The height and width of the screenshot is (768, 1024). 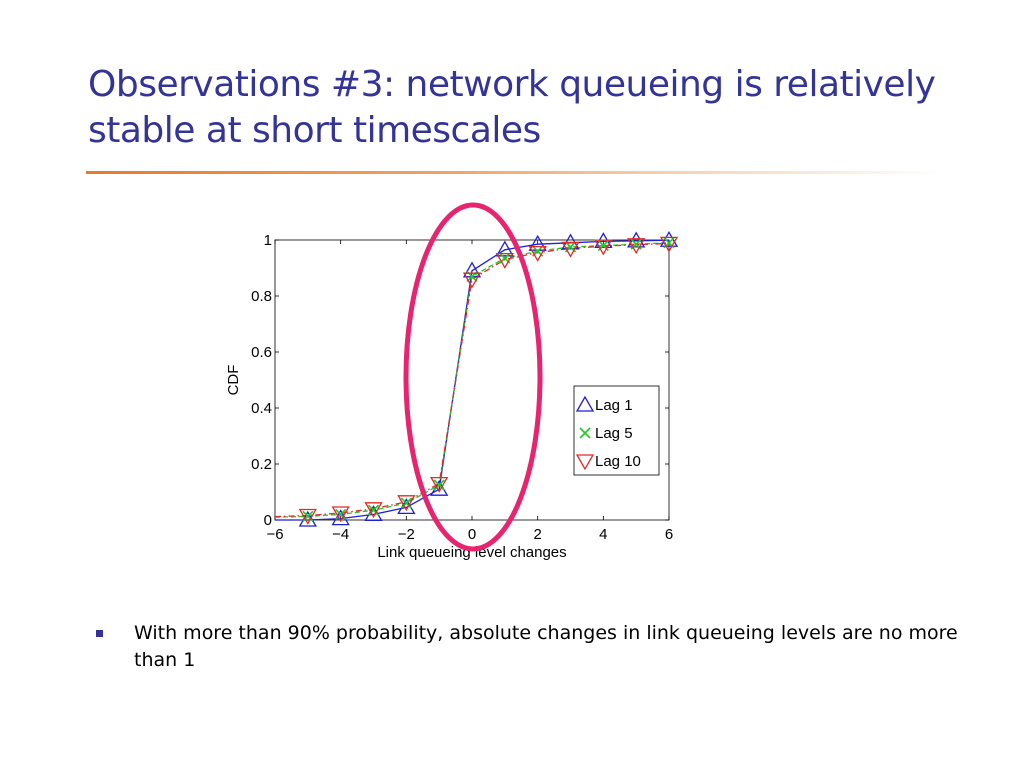 I want to click on x-tick-label: −2, so click(x=406, y=534).